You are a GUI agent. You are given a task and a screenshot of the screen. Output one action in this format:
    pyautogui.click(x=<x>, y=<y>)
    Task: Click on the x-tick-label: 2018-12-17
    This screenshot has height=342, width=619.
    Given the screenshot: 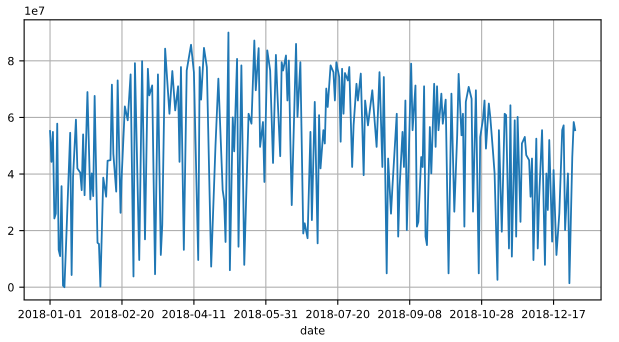 What is the action you would take?
    pyautogui.click(x=553, y=314)
    